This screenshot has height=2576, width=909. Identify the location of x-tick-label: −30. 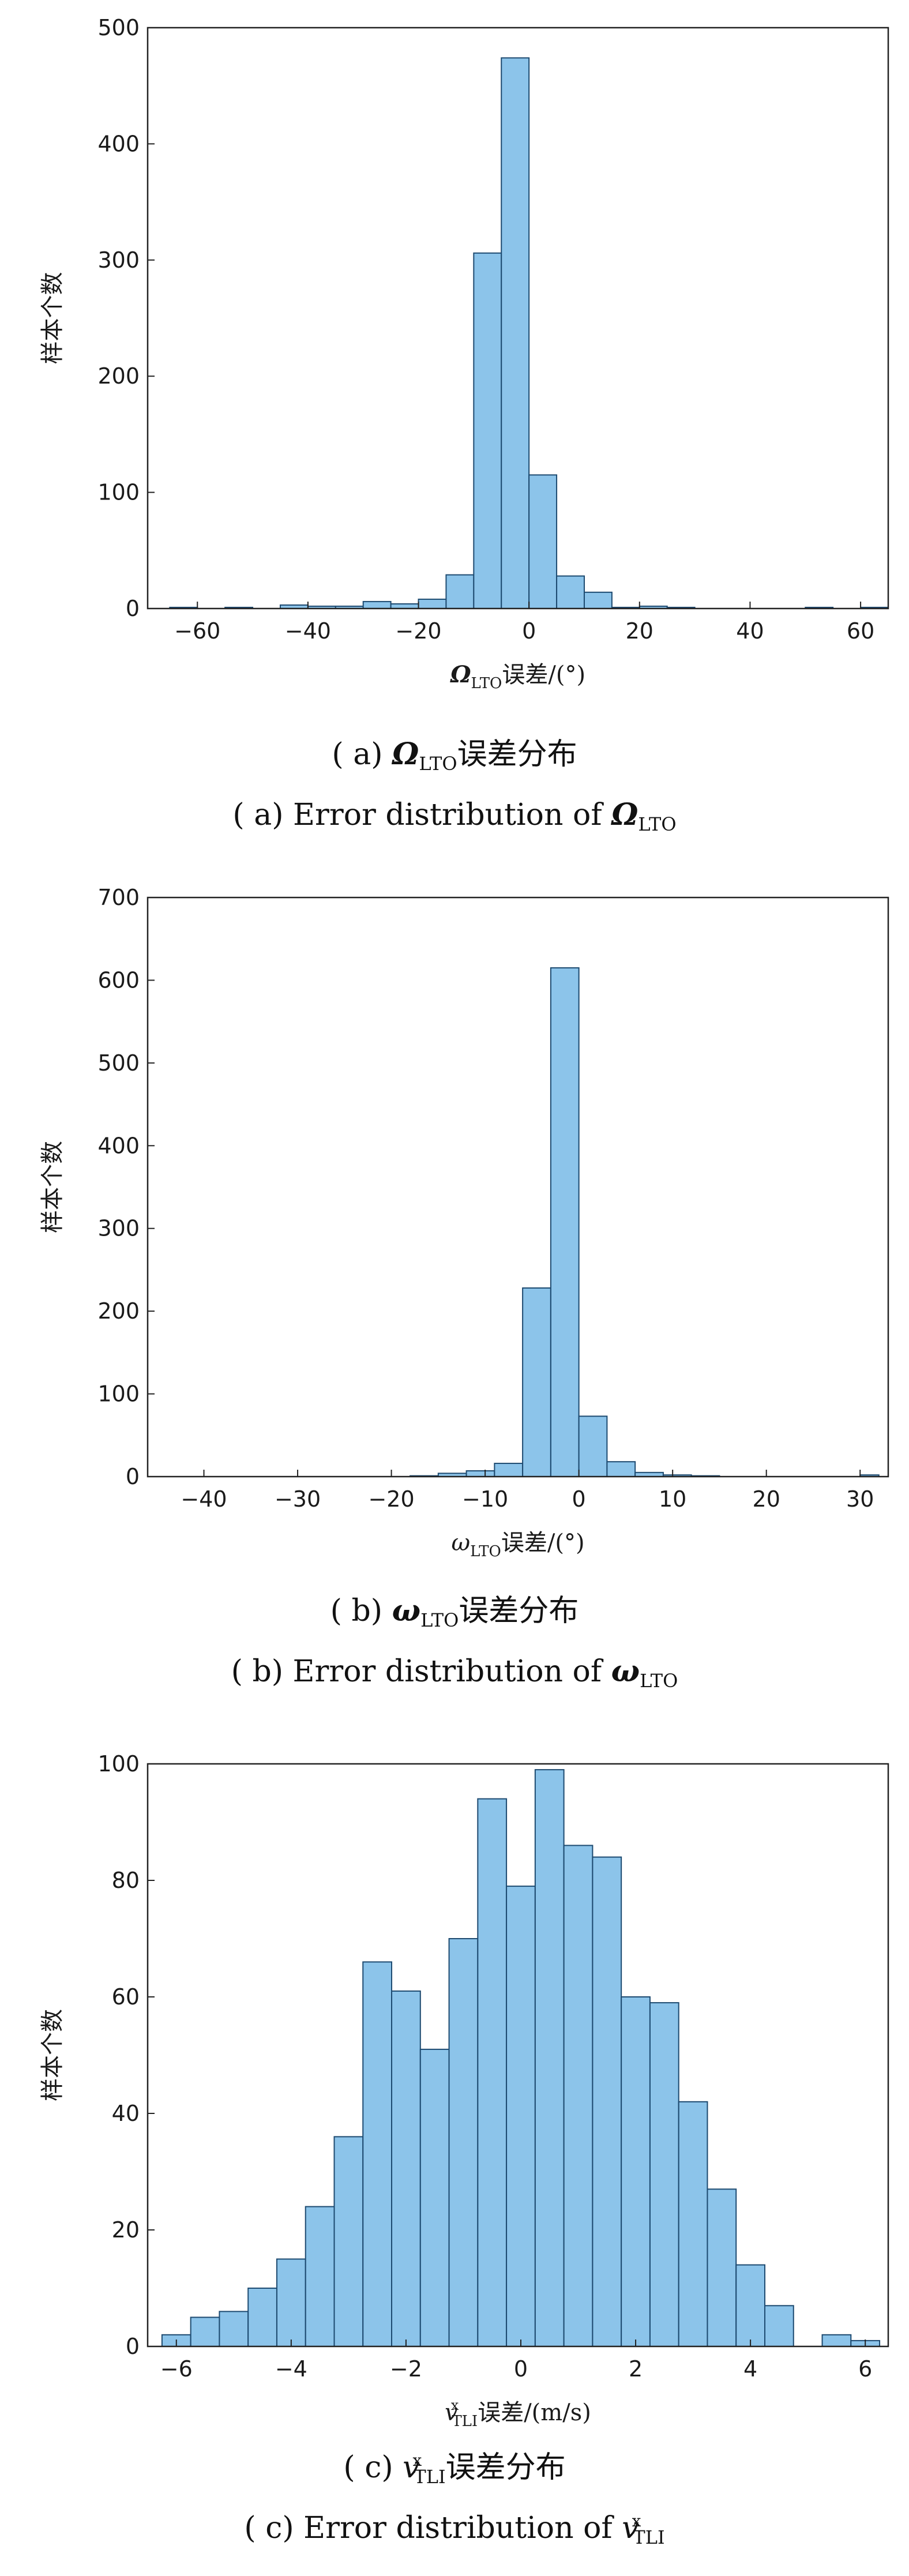
(298, 1499).